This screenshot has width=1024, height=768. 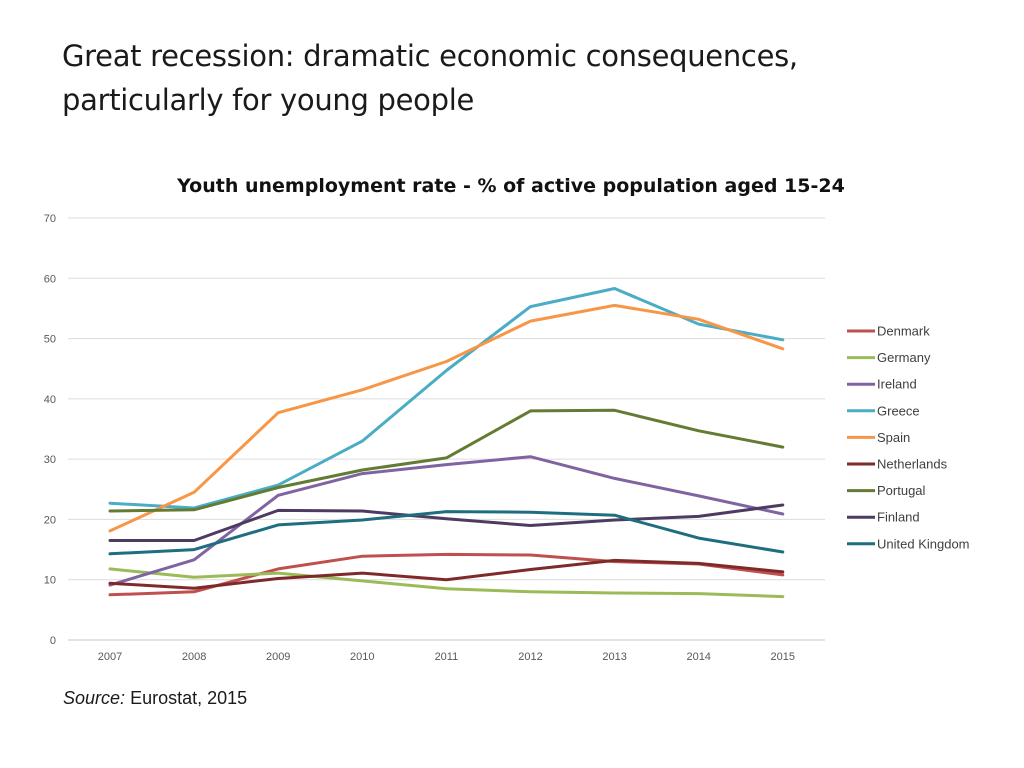 I want to click on x-tick-label: 2012, so click(x=530, y=657).